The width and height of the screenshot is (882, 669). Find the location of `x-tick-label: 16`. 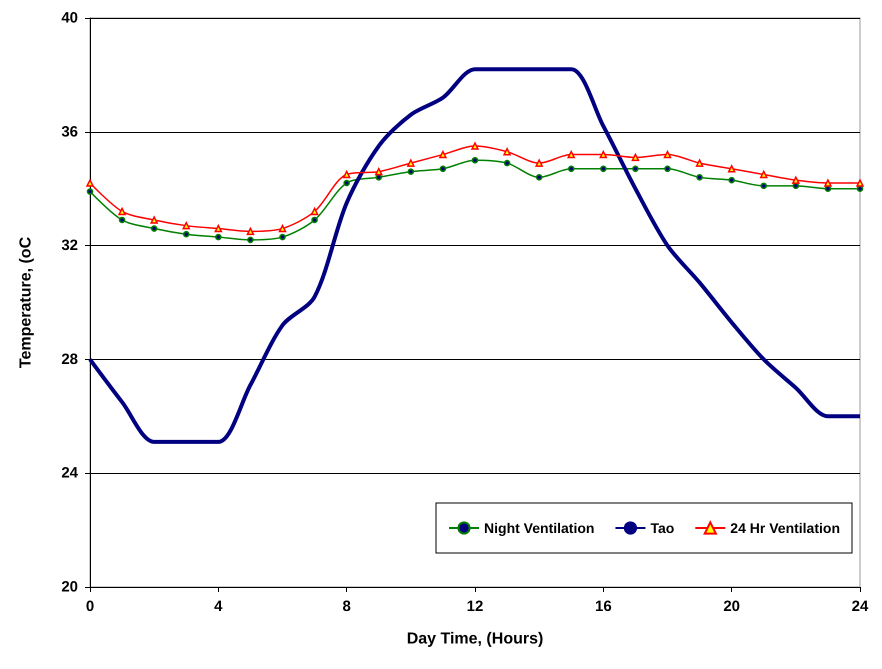

x-tick-label: 16 is located at coordinates (603, 606).